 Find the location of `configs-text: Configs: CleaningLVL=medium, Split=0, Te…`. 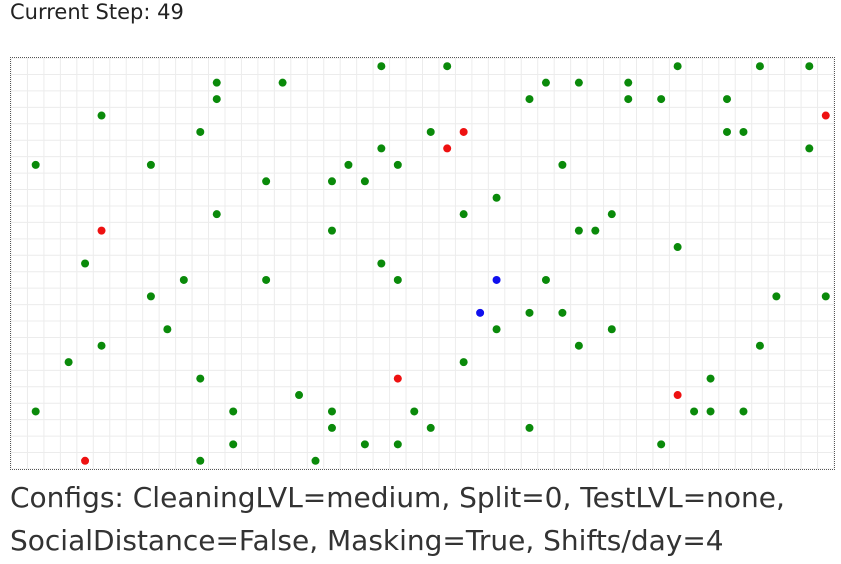

configs-text: Configs: CleaningLVL=medium, Split=0, Te… is located at coordinates (422, 519).